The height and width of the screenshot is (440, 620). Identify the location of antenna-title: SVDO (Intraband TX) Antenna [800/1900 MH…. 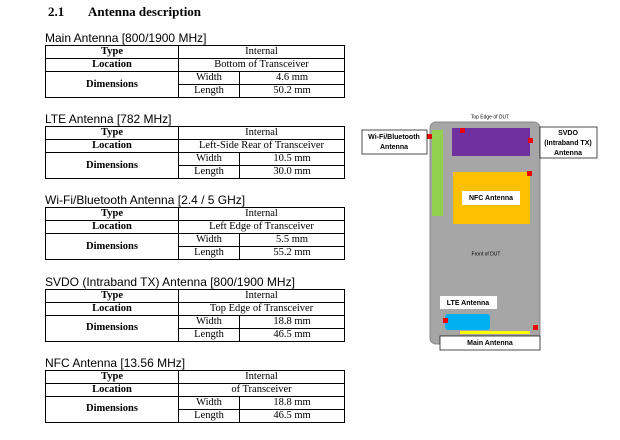
(170, 281).